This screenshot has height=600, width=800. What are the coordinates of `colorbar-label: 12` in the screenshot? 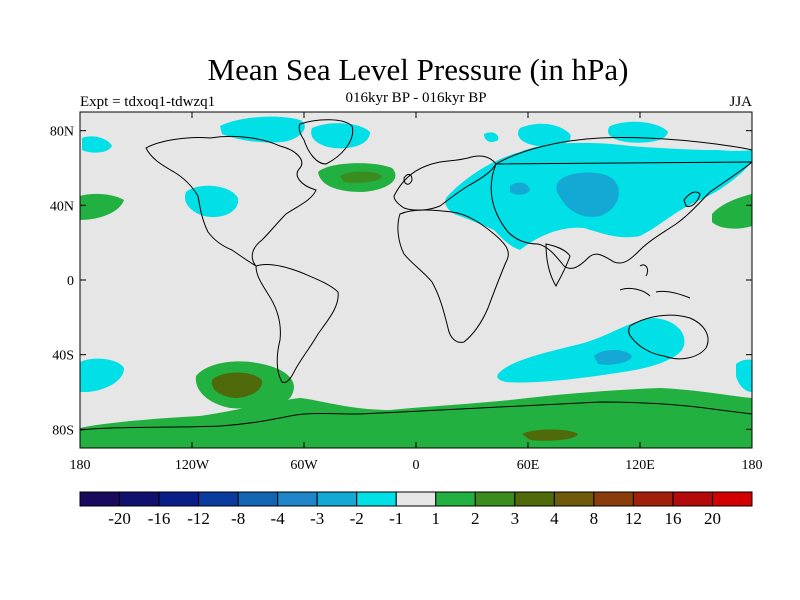 It's located at (633, 518).